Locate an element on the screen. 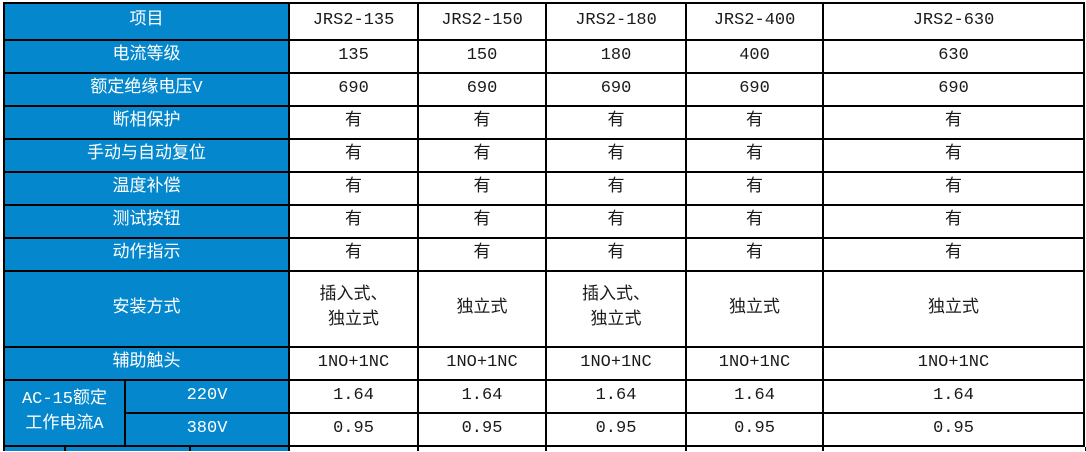 The width and height of the screenshot is (1086, 452). table-row-temperature-compensation: 温度补偿 有 有 有 有 有 is located at coordinates (544, 188).